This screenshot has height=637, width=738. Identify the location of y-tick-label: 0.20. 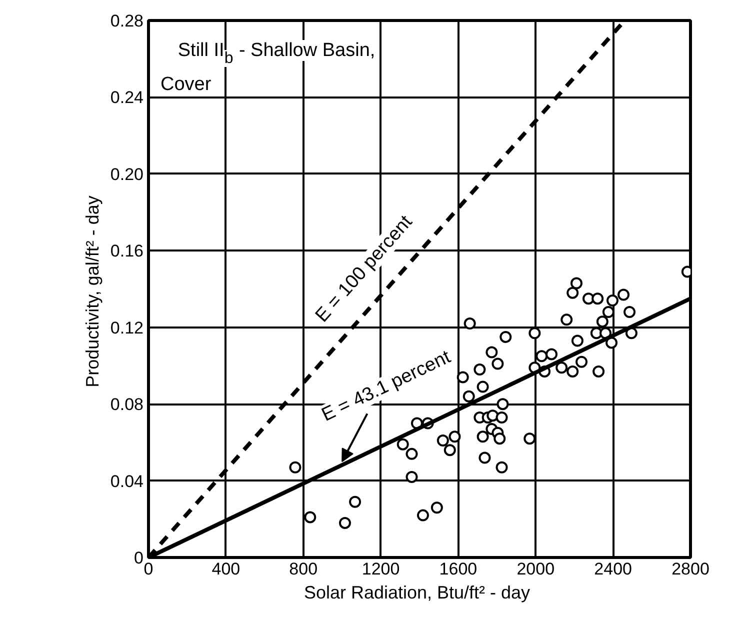
(127, 174).